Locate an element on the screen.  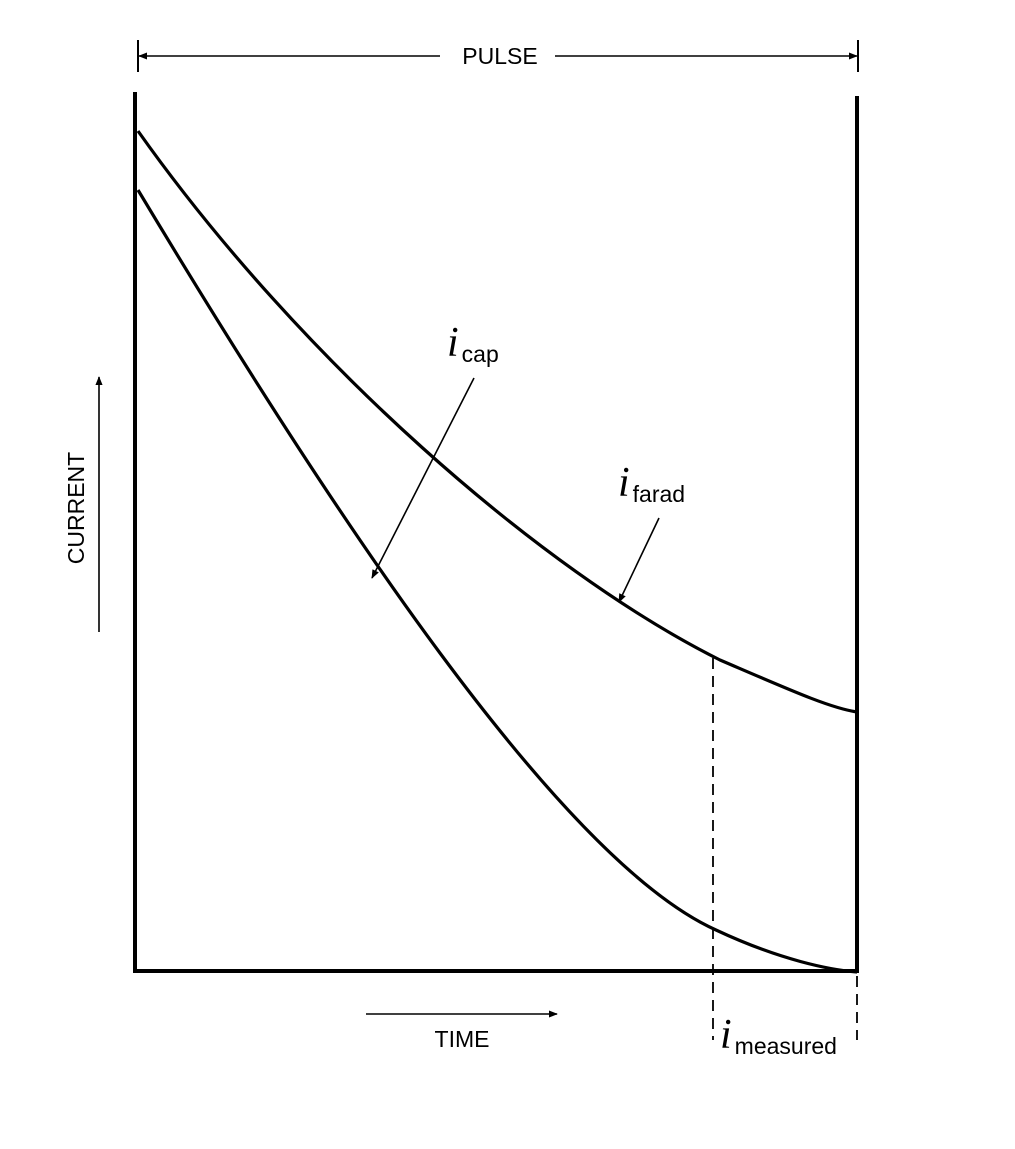
current-axis-label: CURRENT is located at coordinates (76, 508).